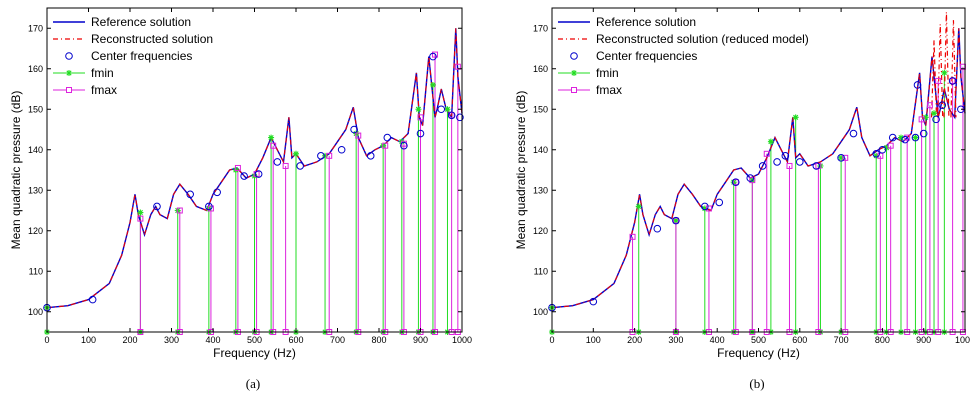  I want to click on legend-label: fmin, so click(607, 73).